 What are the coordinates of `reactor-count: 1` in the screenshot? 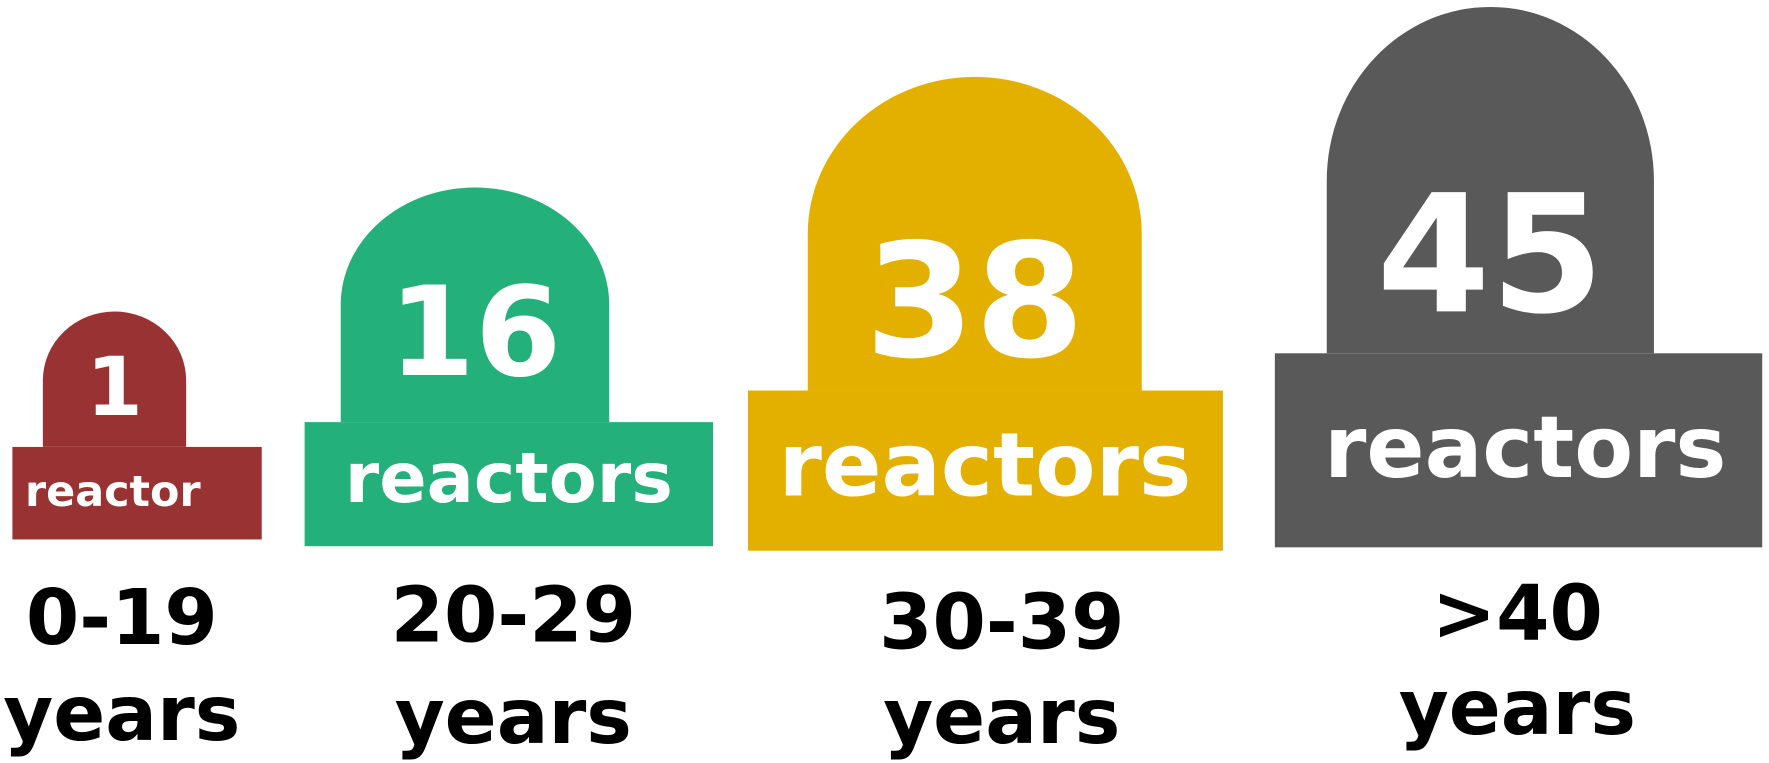 It's located at (114, 388).